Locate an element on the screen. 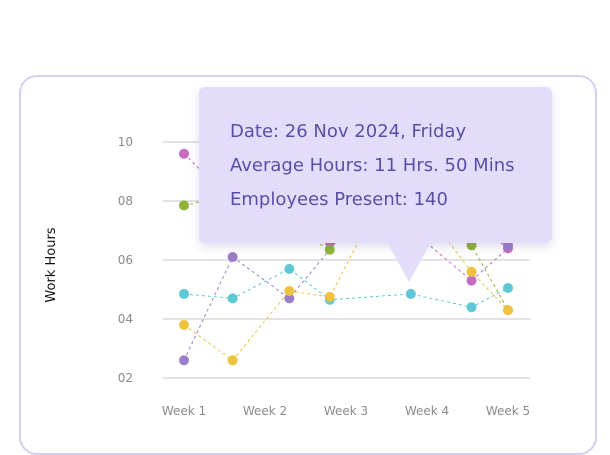  tooltip-average-hours: Average Hours: 11 Hrs. 50 Mins is located at coordinates (372, 165).